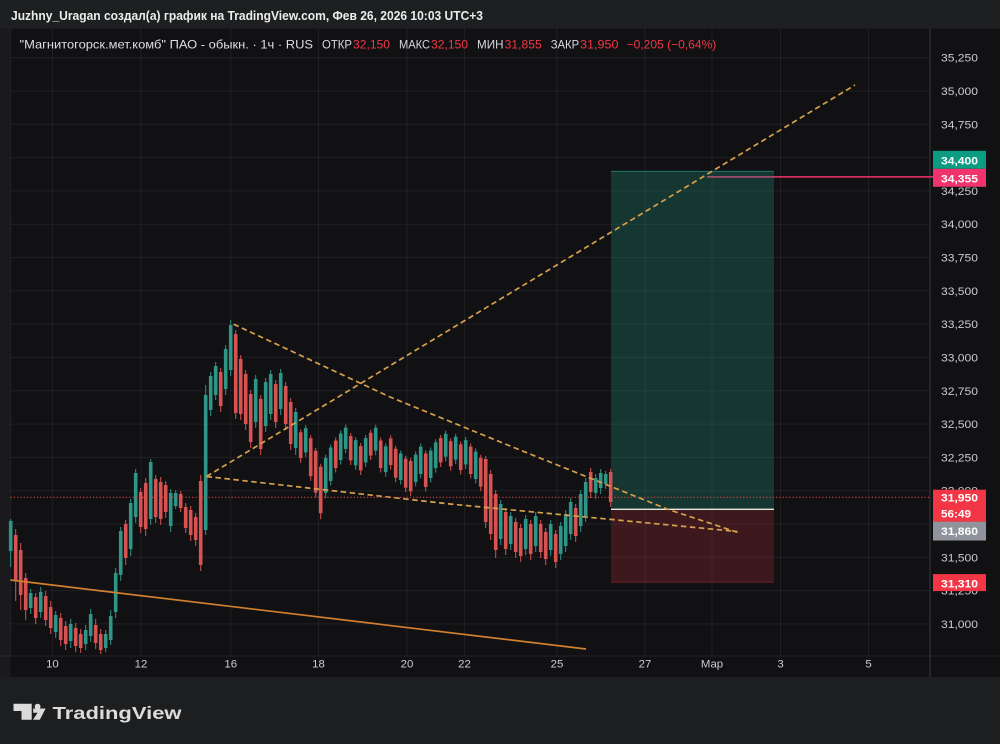 Image resolution: width=1000 pixels, height=744 pixels. What do you see at coordinates (959, 92) in the screenshot?
I see `svg-text: 35,000` at bounding box center [959, 92].